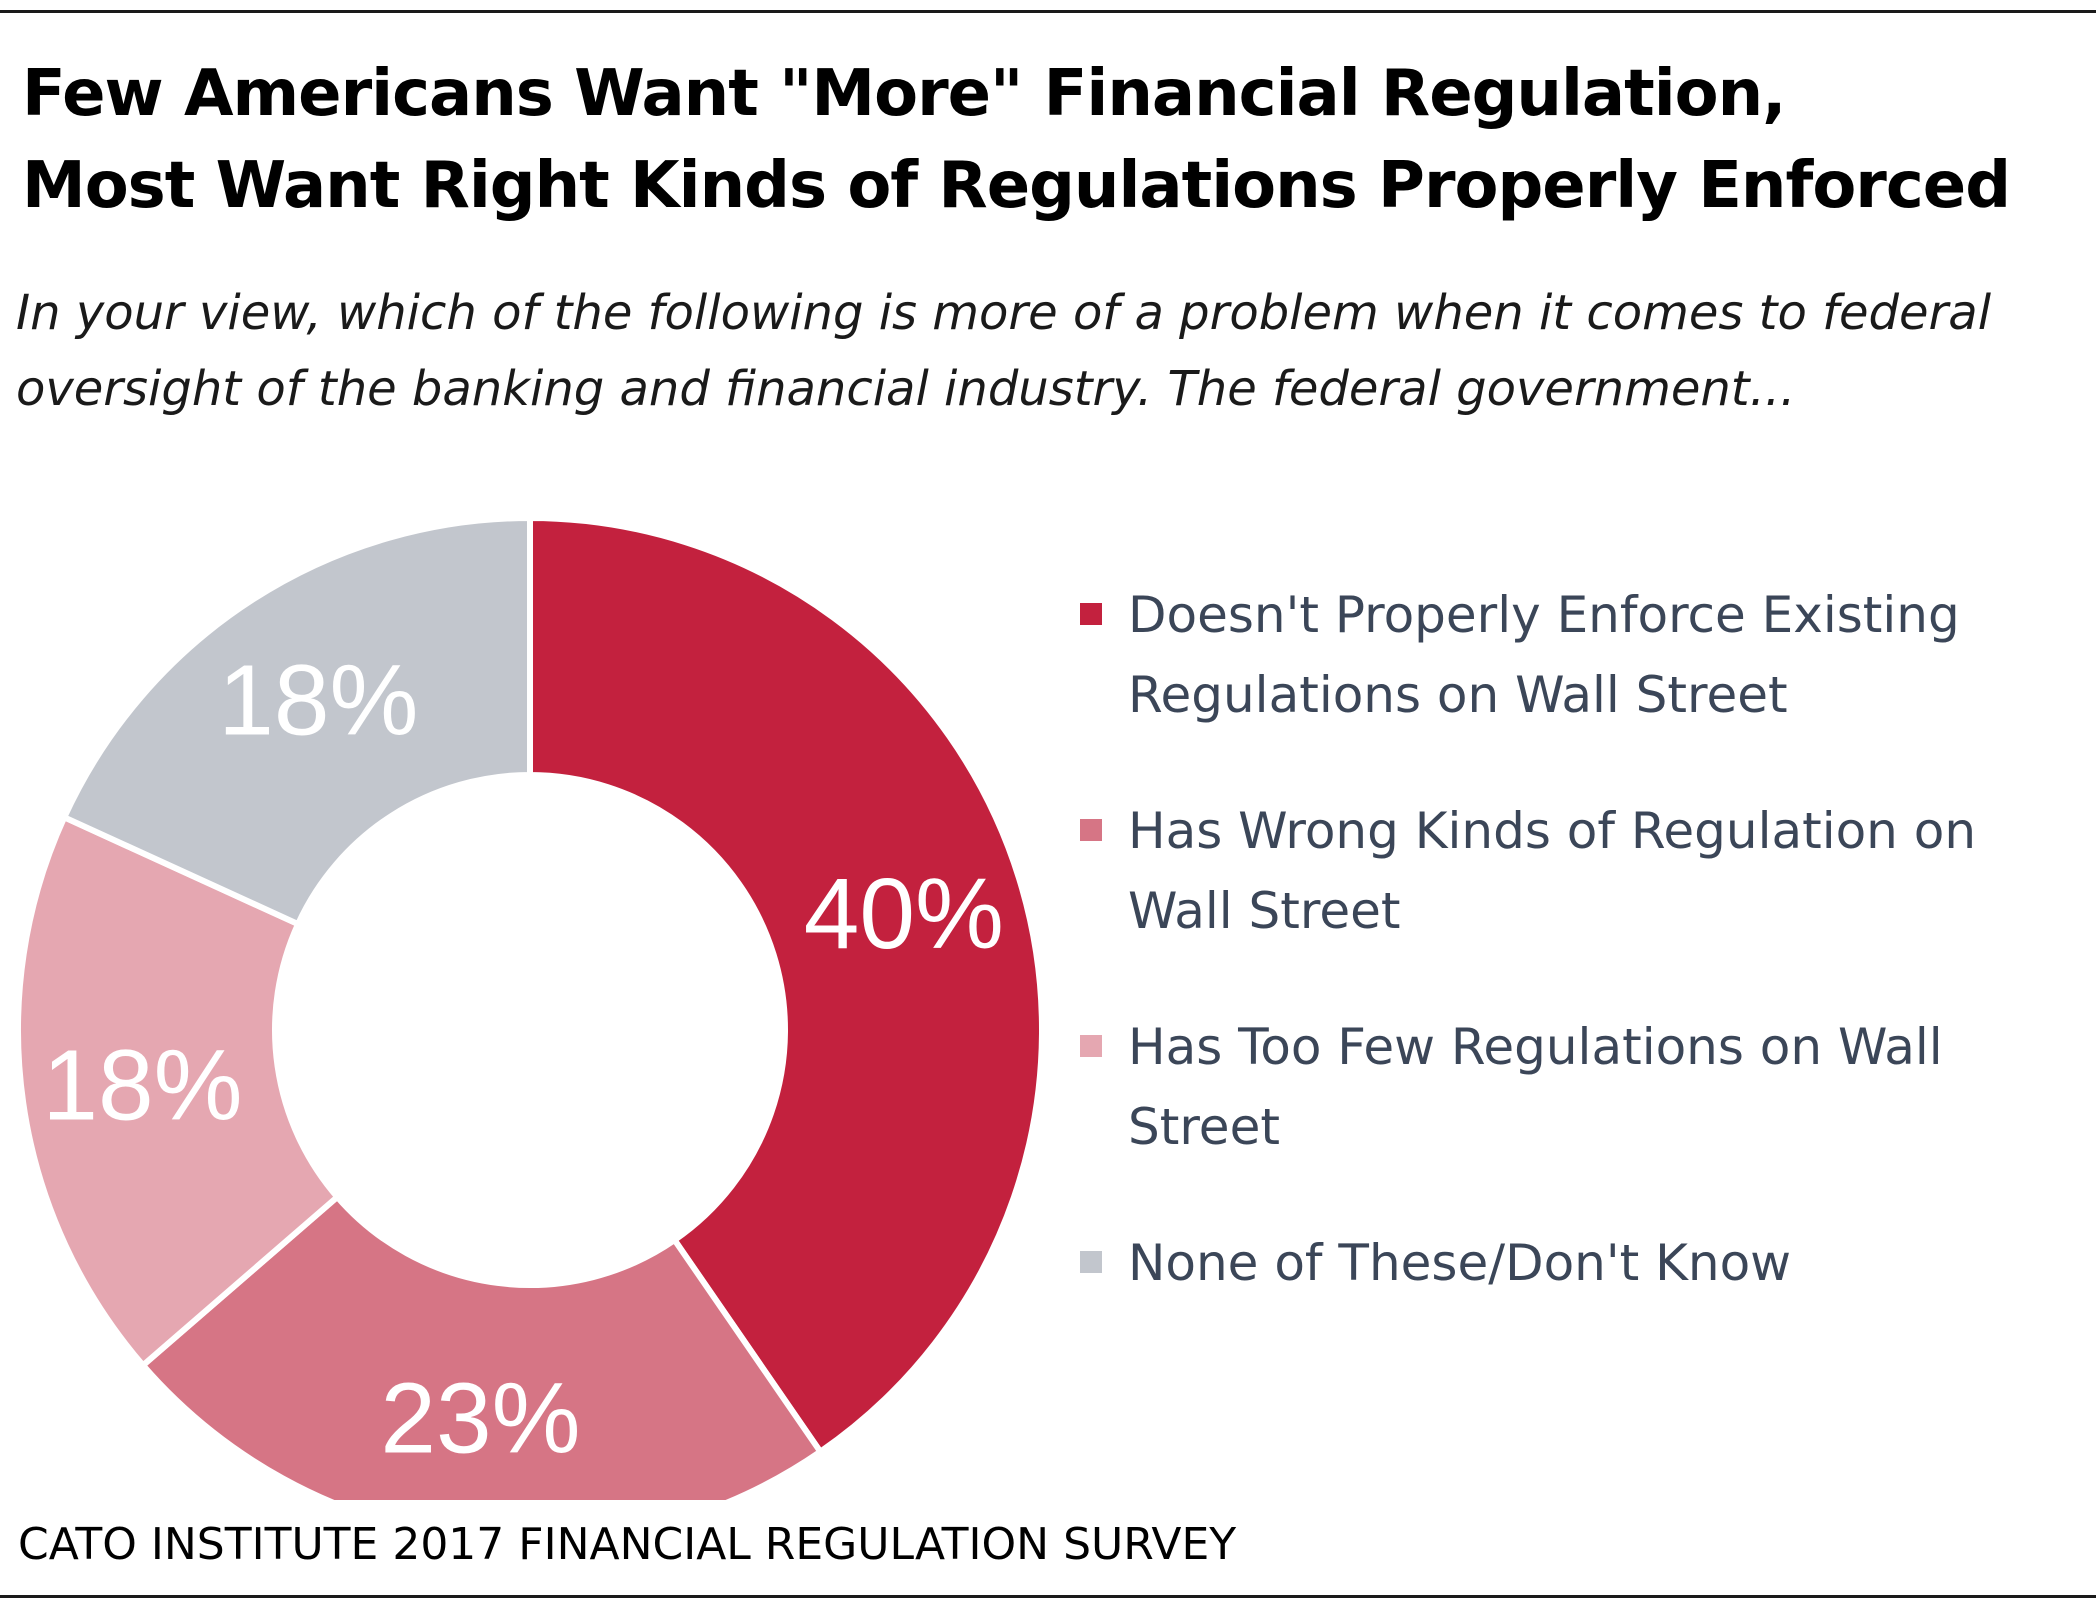 The image size is (2096, 1607). Describe the element at coordinates (142, 1086) in the screenshot. I see `slice-value-label-3: 18%` at that location.